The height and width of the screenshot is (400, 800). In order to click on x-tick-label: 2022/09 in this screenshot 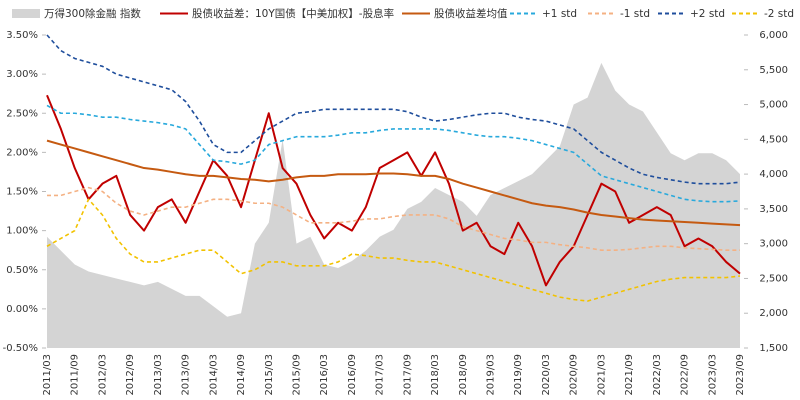, I will do `click(685, 375)`.